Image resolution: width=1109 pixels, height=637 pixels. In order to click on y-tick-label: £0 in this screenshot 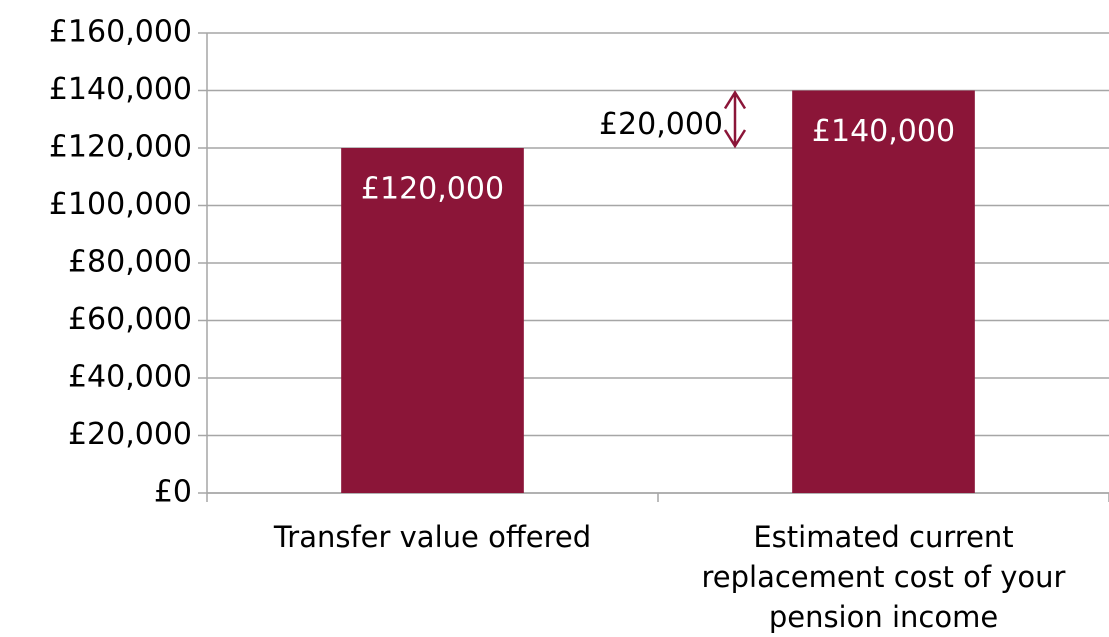, I will do `click(173, 492)`.